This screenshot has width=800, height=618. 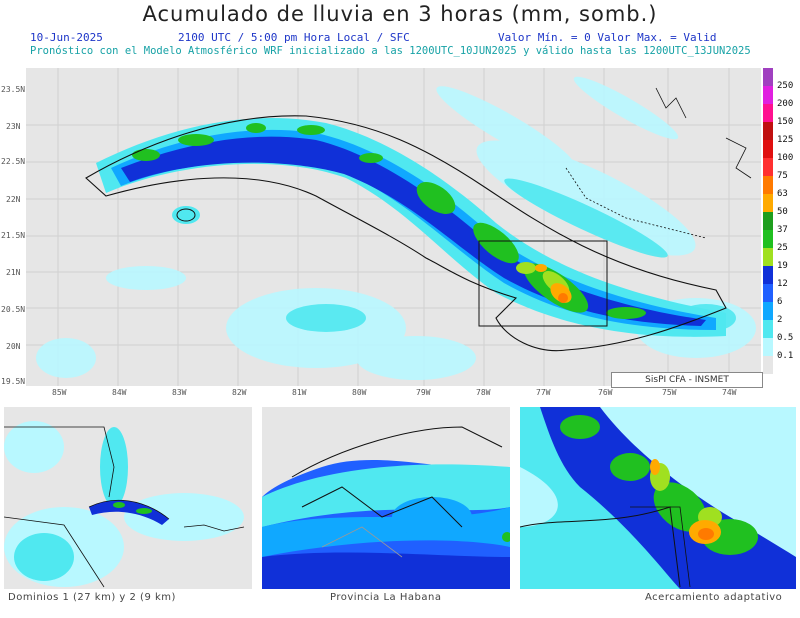 I want to click on scale-label: 0.1, so click(x=785, y=356).